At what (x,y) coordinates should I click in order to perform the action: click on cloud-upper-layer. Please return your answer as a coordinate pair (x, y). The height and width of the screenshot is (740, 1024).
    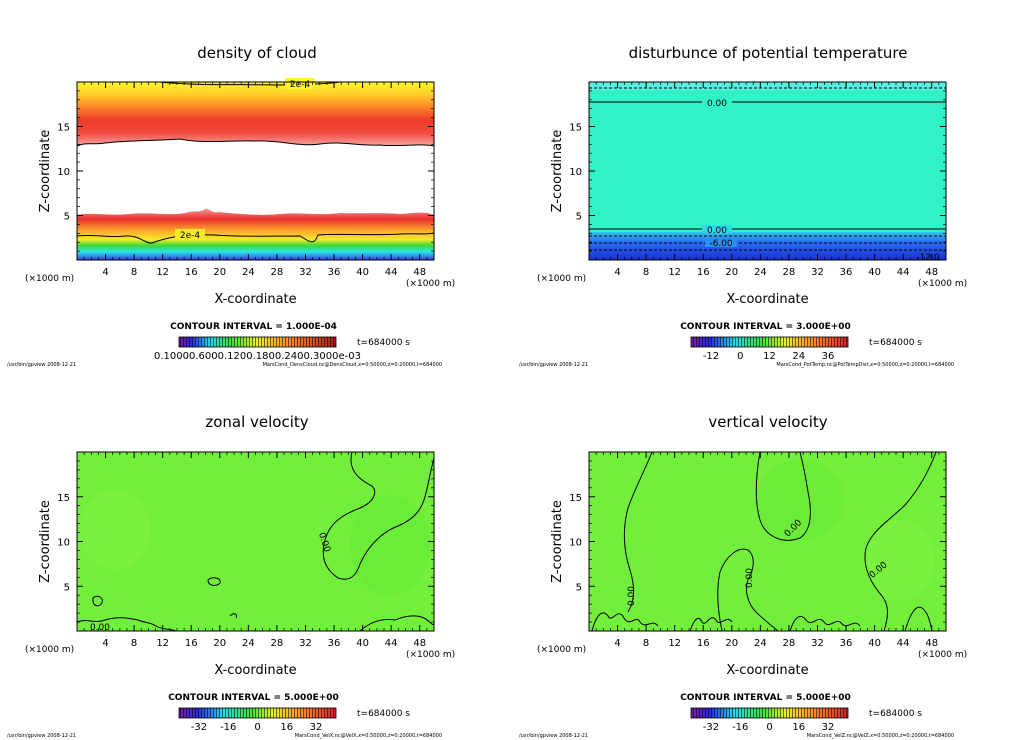
    Looking at the image, I should click on (255, 114).